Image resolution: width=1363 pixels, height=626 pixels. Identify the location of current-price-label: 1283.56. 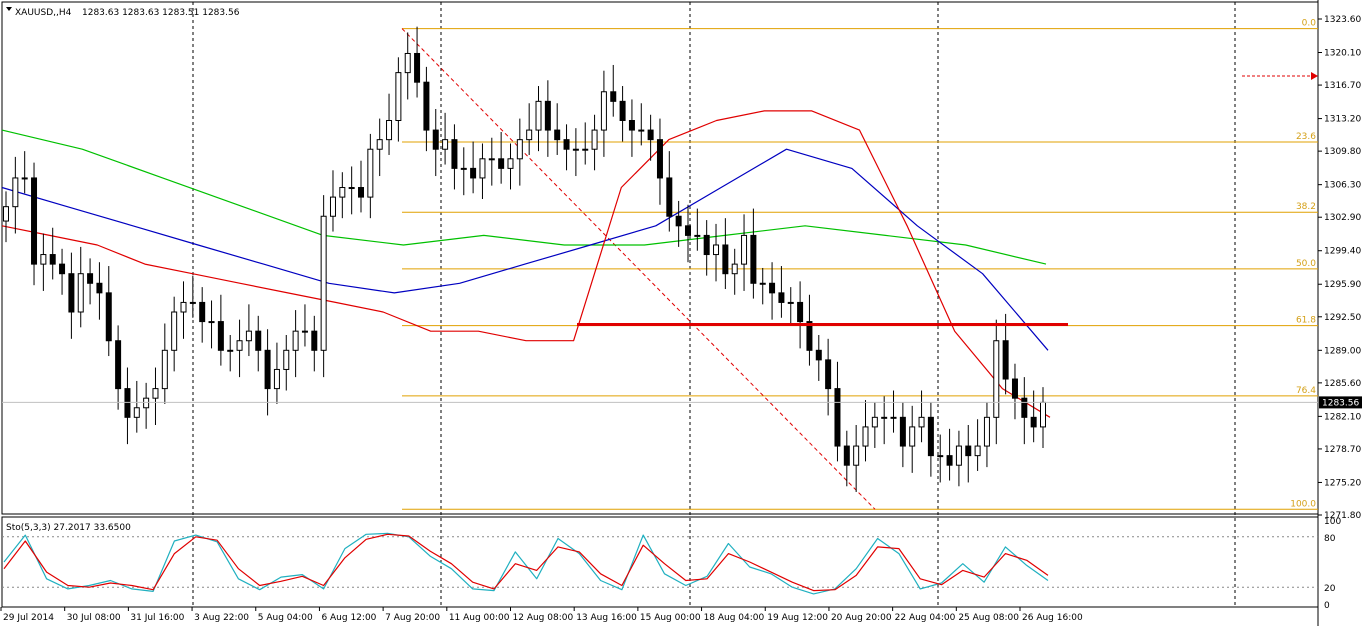
(1340, 403).